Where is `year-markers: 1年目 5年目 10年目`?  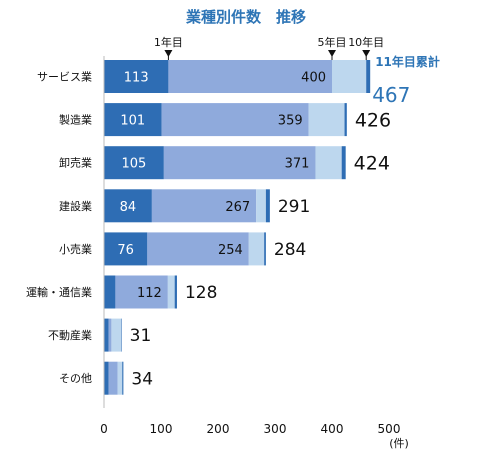
year-markers: 1年目 5年目 10年目 is located at coordinates (269, 47).